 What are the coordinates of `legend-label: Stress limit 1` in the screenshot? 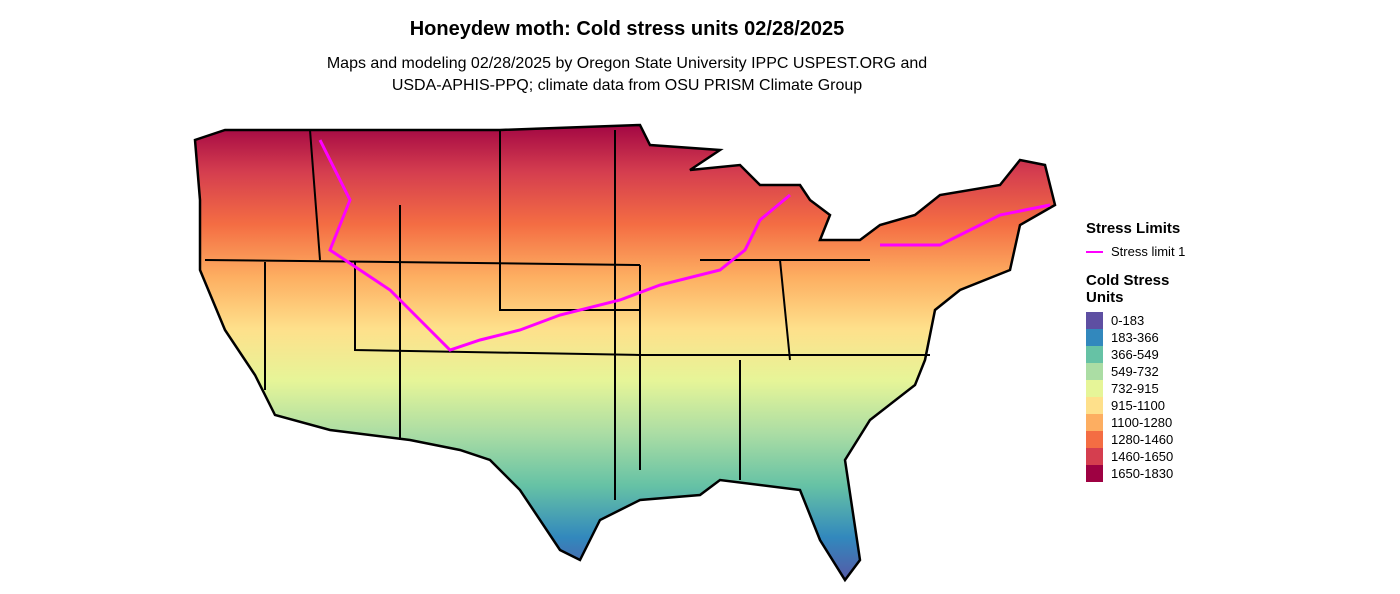 It's located at (1148, 251).